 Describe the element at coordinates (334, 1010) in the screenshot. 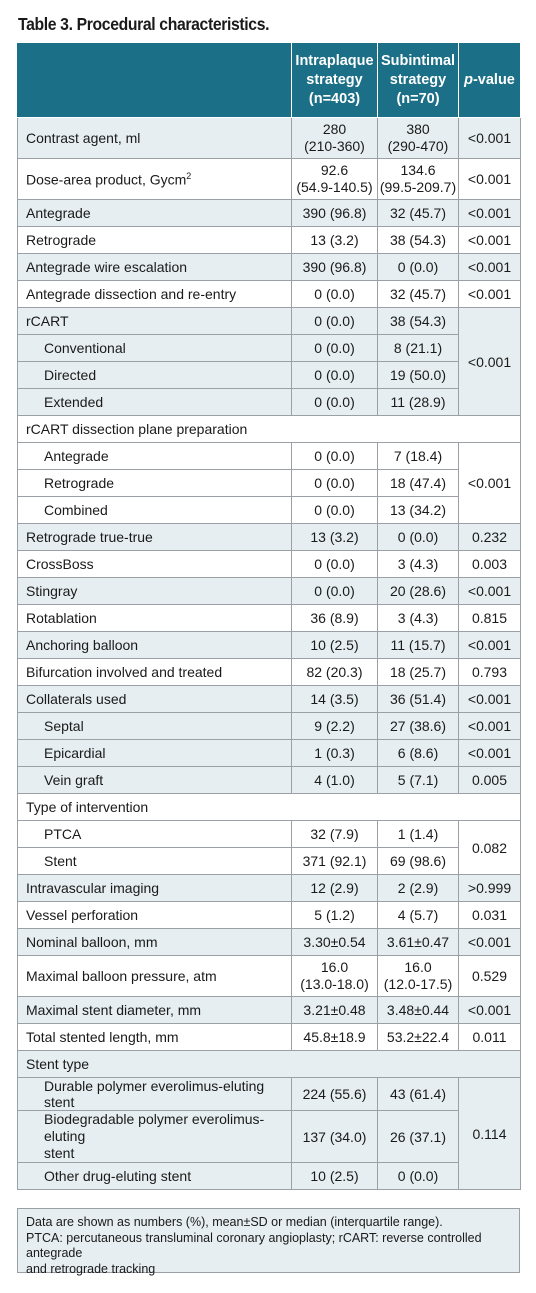

I see `cell-intraplaque: 3.21±0.48` at that location.